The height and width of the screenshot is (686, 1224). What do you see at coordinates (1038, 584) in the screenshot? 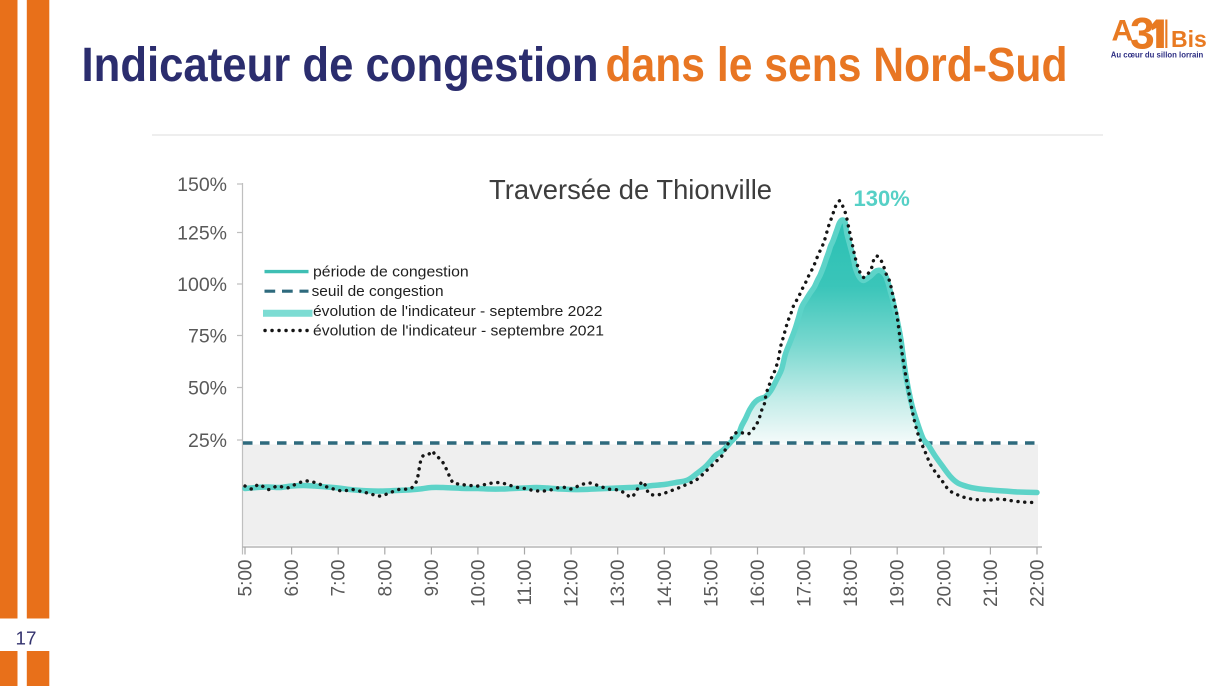
I see `svg-text: 22:00` at bounding box center [1038, 584].